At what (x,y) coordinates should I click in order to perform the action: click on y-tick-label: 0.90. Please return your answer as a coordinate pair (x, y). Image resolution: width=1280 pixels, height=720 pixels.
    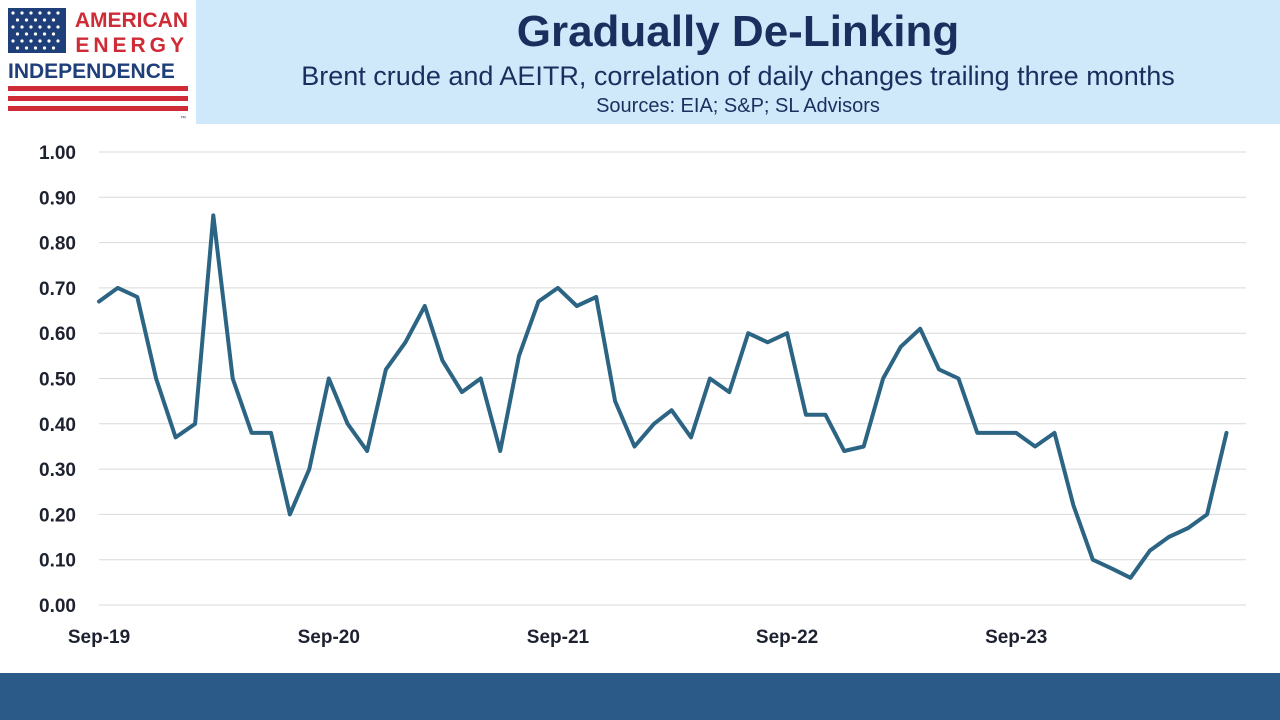
    Looking at the image, I should click on (57, 198).